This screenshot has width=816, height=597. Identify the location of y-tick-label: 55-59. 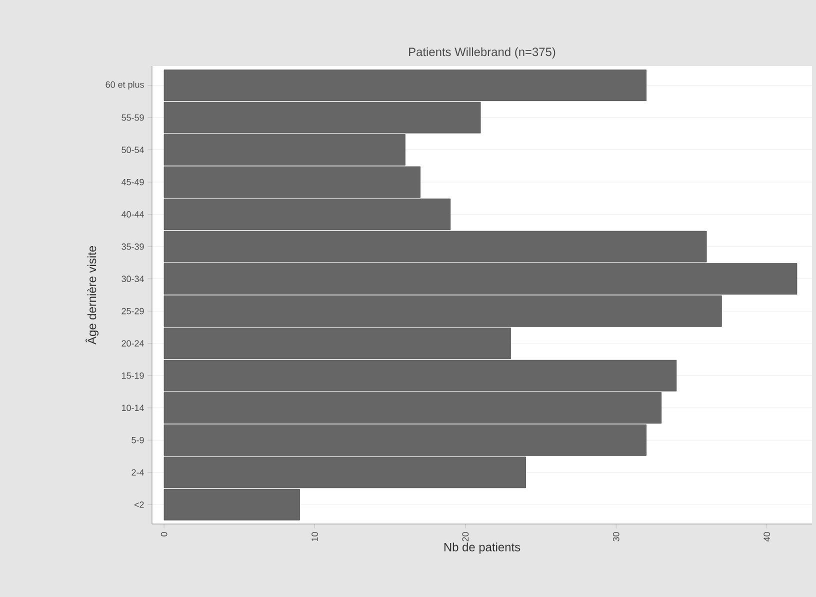
(133, 117).